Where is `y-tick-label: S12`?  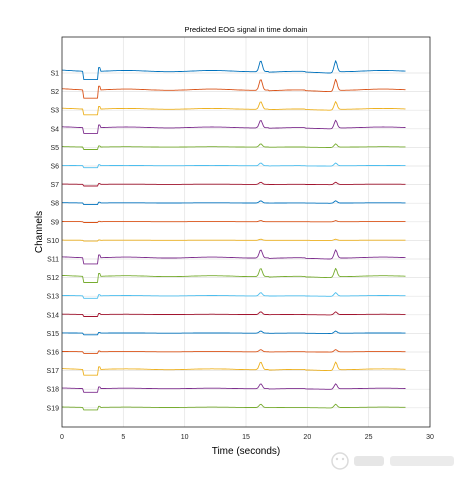
y-tick-label: S12 is located at coordinates (53, 278).